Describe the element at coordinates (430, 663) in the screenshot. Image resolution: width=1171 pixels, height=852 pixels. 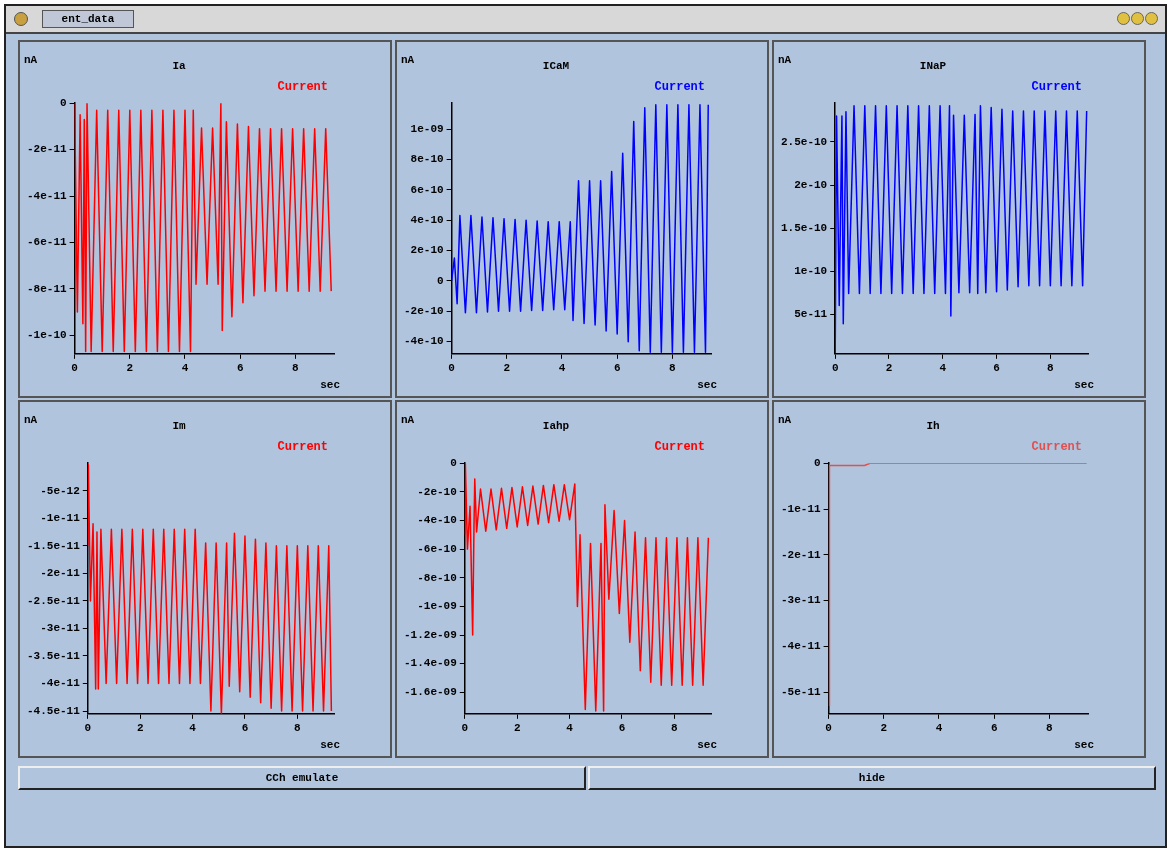
I see `y-tick-label: -1.4e-09` at that location.